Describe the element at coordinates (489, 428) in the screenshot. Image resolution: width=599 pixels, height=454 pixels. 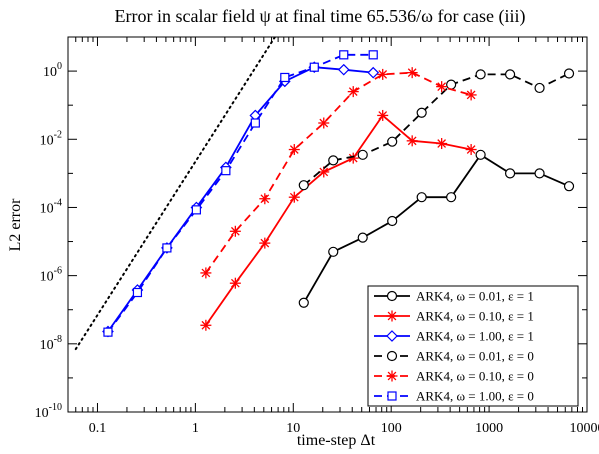
I see `x-tick-label: 1000` at that location.